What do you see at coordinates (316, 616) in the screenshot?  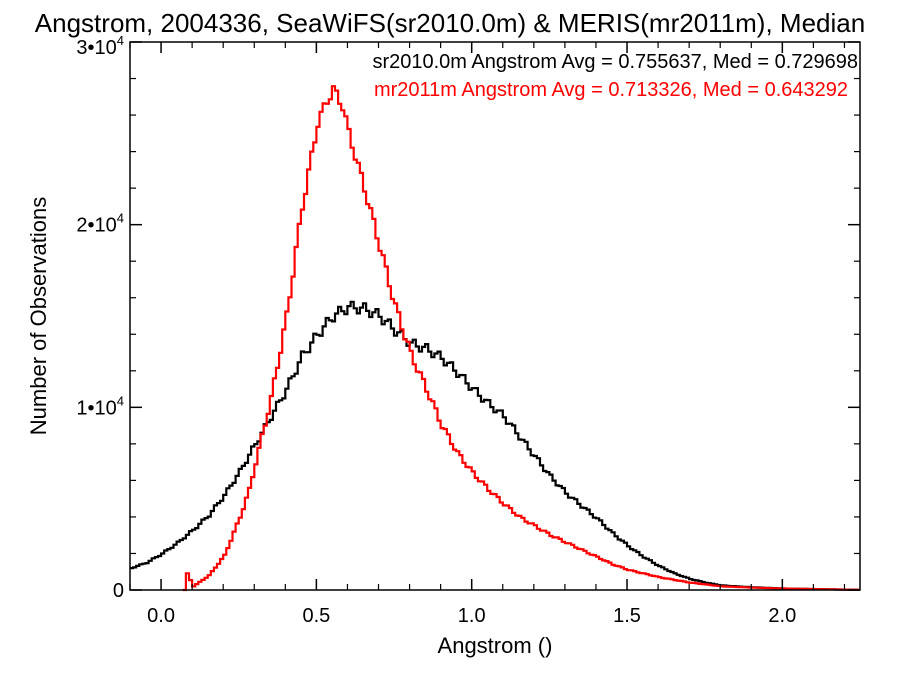 I see `x-tick-label: 0.5` at bounding box center [316, 616].